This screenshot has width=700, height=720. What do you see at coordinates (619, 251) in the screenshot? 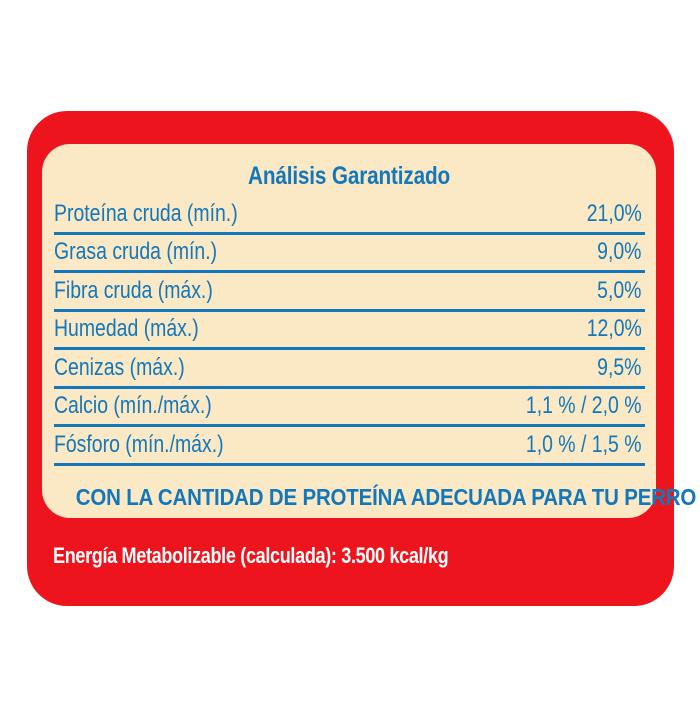
I see `row-value: 9,0%` at bounding box center [619, 251].